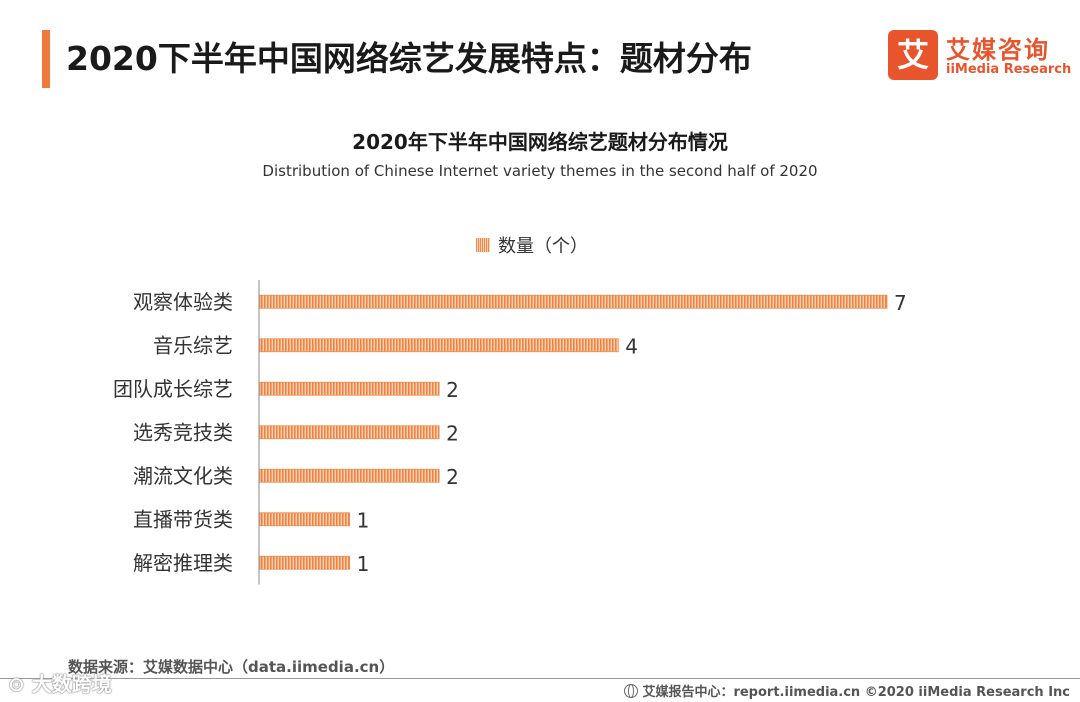 The image size is (1080, 702). Describe the element at coordinates (631, 346) in the screenshot. I see `data-label: 4` at that location.